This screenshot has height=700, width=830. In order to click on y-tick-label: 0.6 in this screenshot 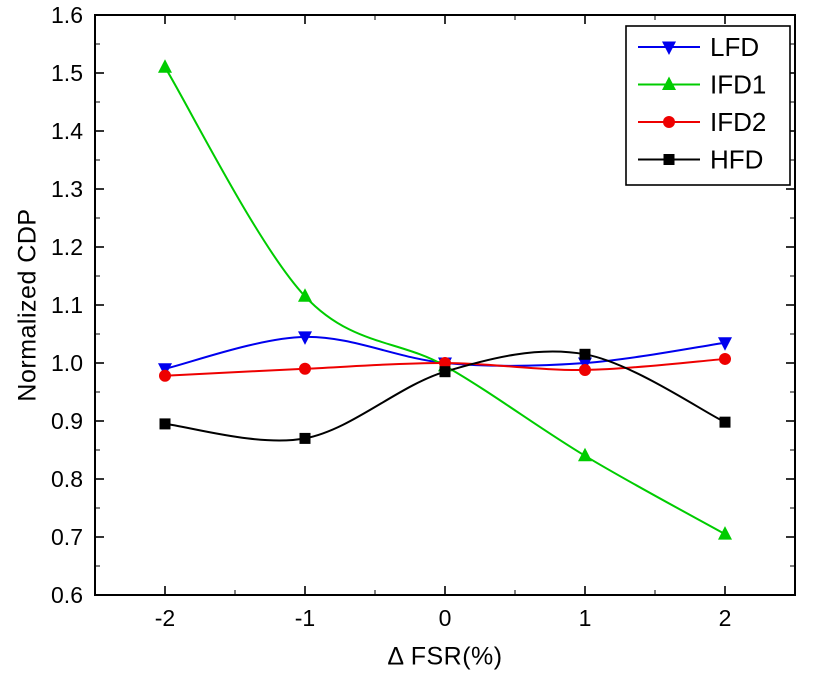, I will do `click(67, 595)`.